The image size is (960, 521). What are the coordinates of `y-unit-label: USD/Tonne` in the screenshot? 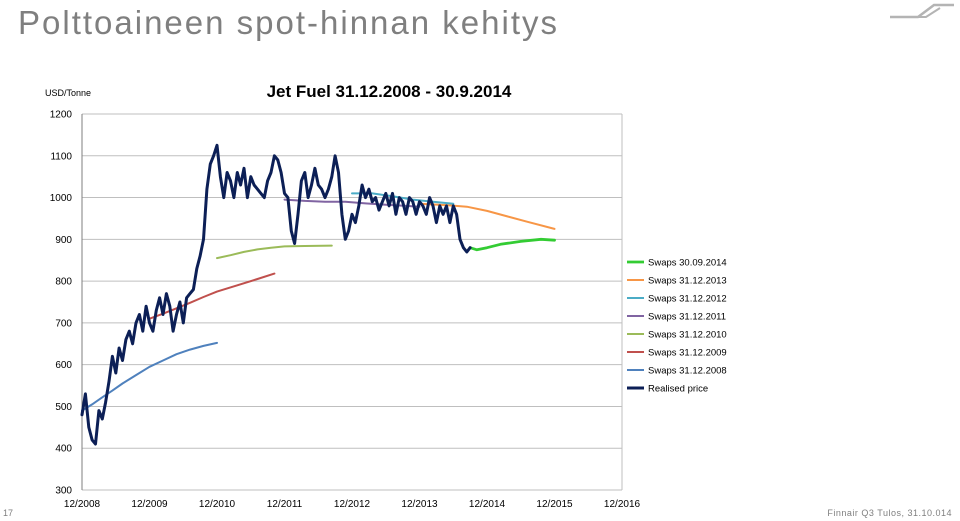 It's located at (68, 93).